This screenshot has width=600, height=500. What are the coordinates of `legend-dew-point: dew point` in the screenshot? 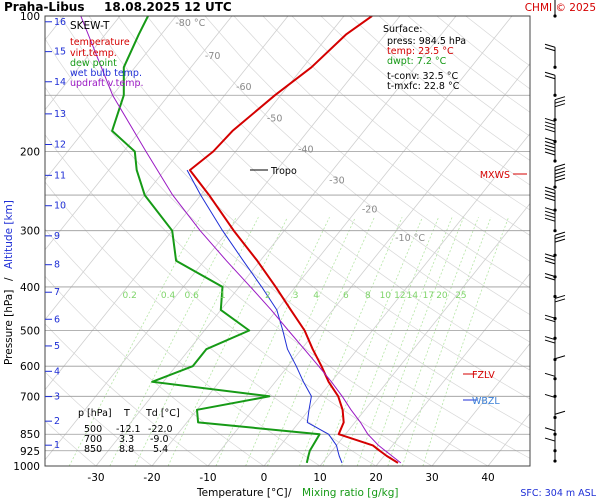 It's located at (93, 63).